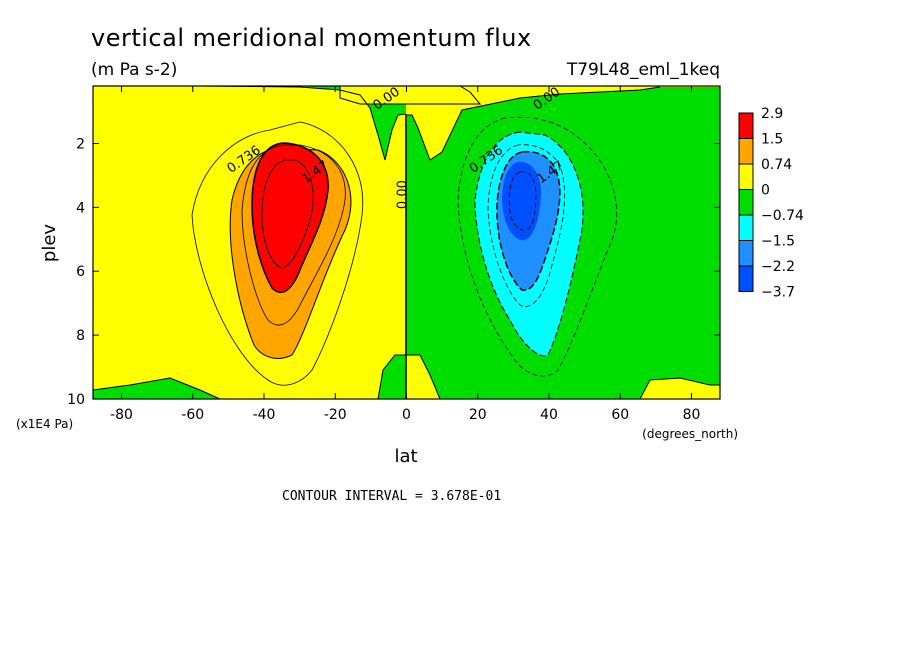 This screenshot has width=904, height=659. Describe the element at coordinates (771, 203) in the screenshot. I see `colorbar: 2.9 1.5 0.74 0 −0.74 −1.5 −2.2 −3.7` at that location.